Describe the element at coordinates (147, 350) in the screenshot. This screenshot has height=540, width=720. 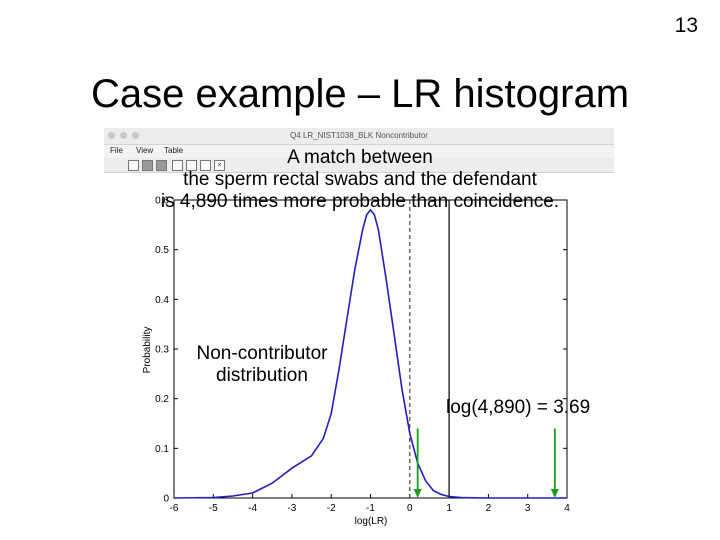
I see `y-axis-label: Probability` at that location.